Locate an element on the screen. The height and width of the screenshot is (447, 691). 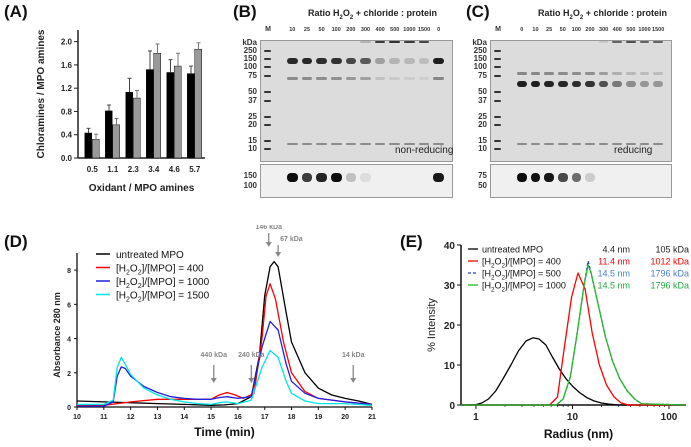
lane-label: 25 is located at coordinates (549, 30).